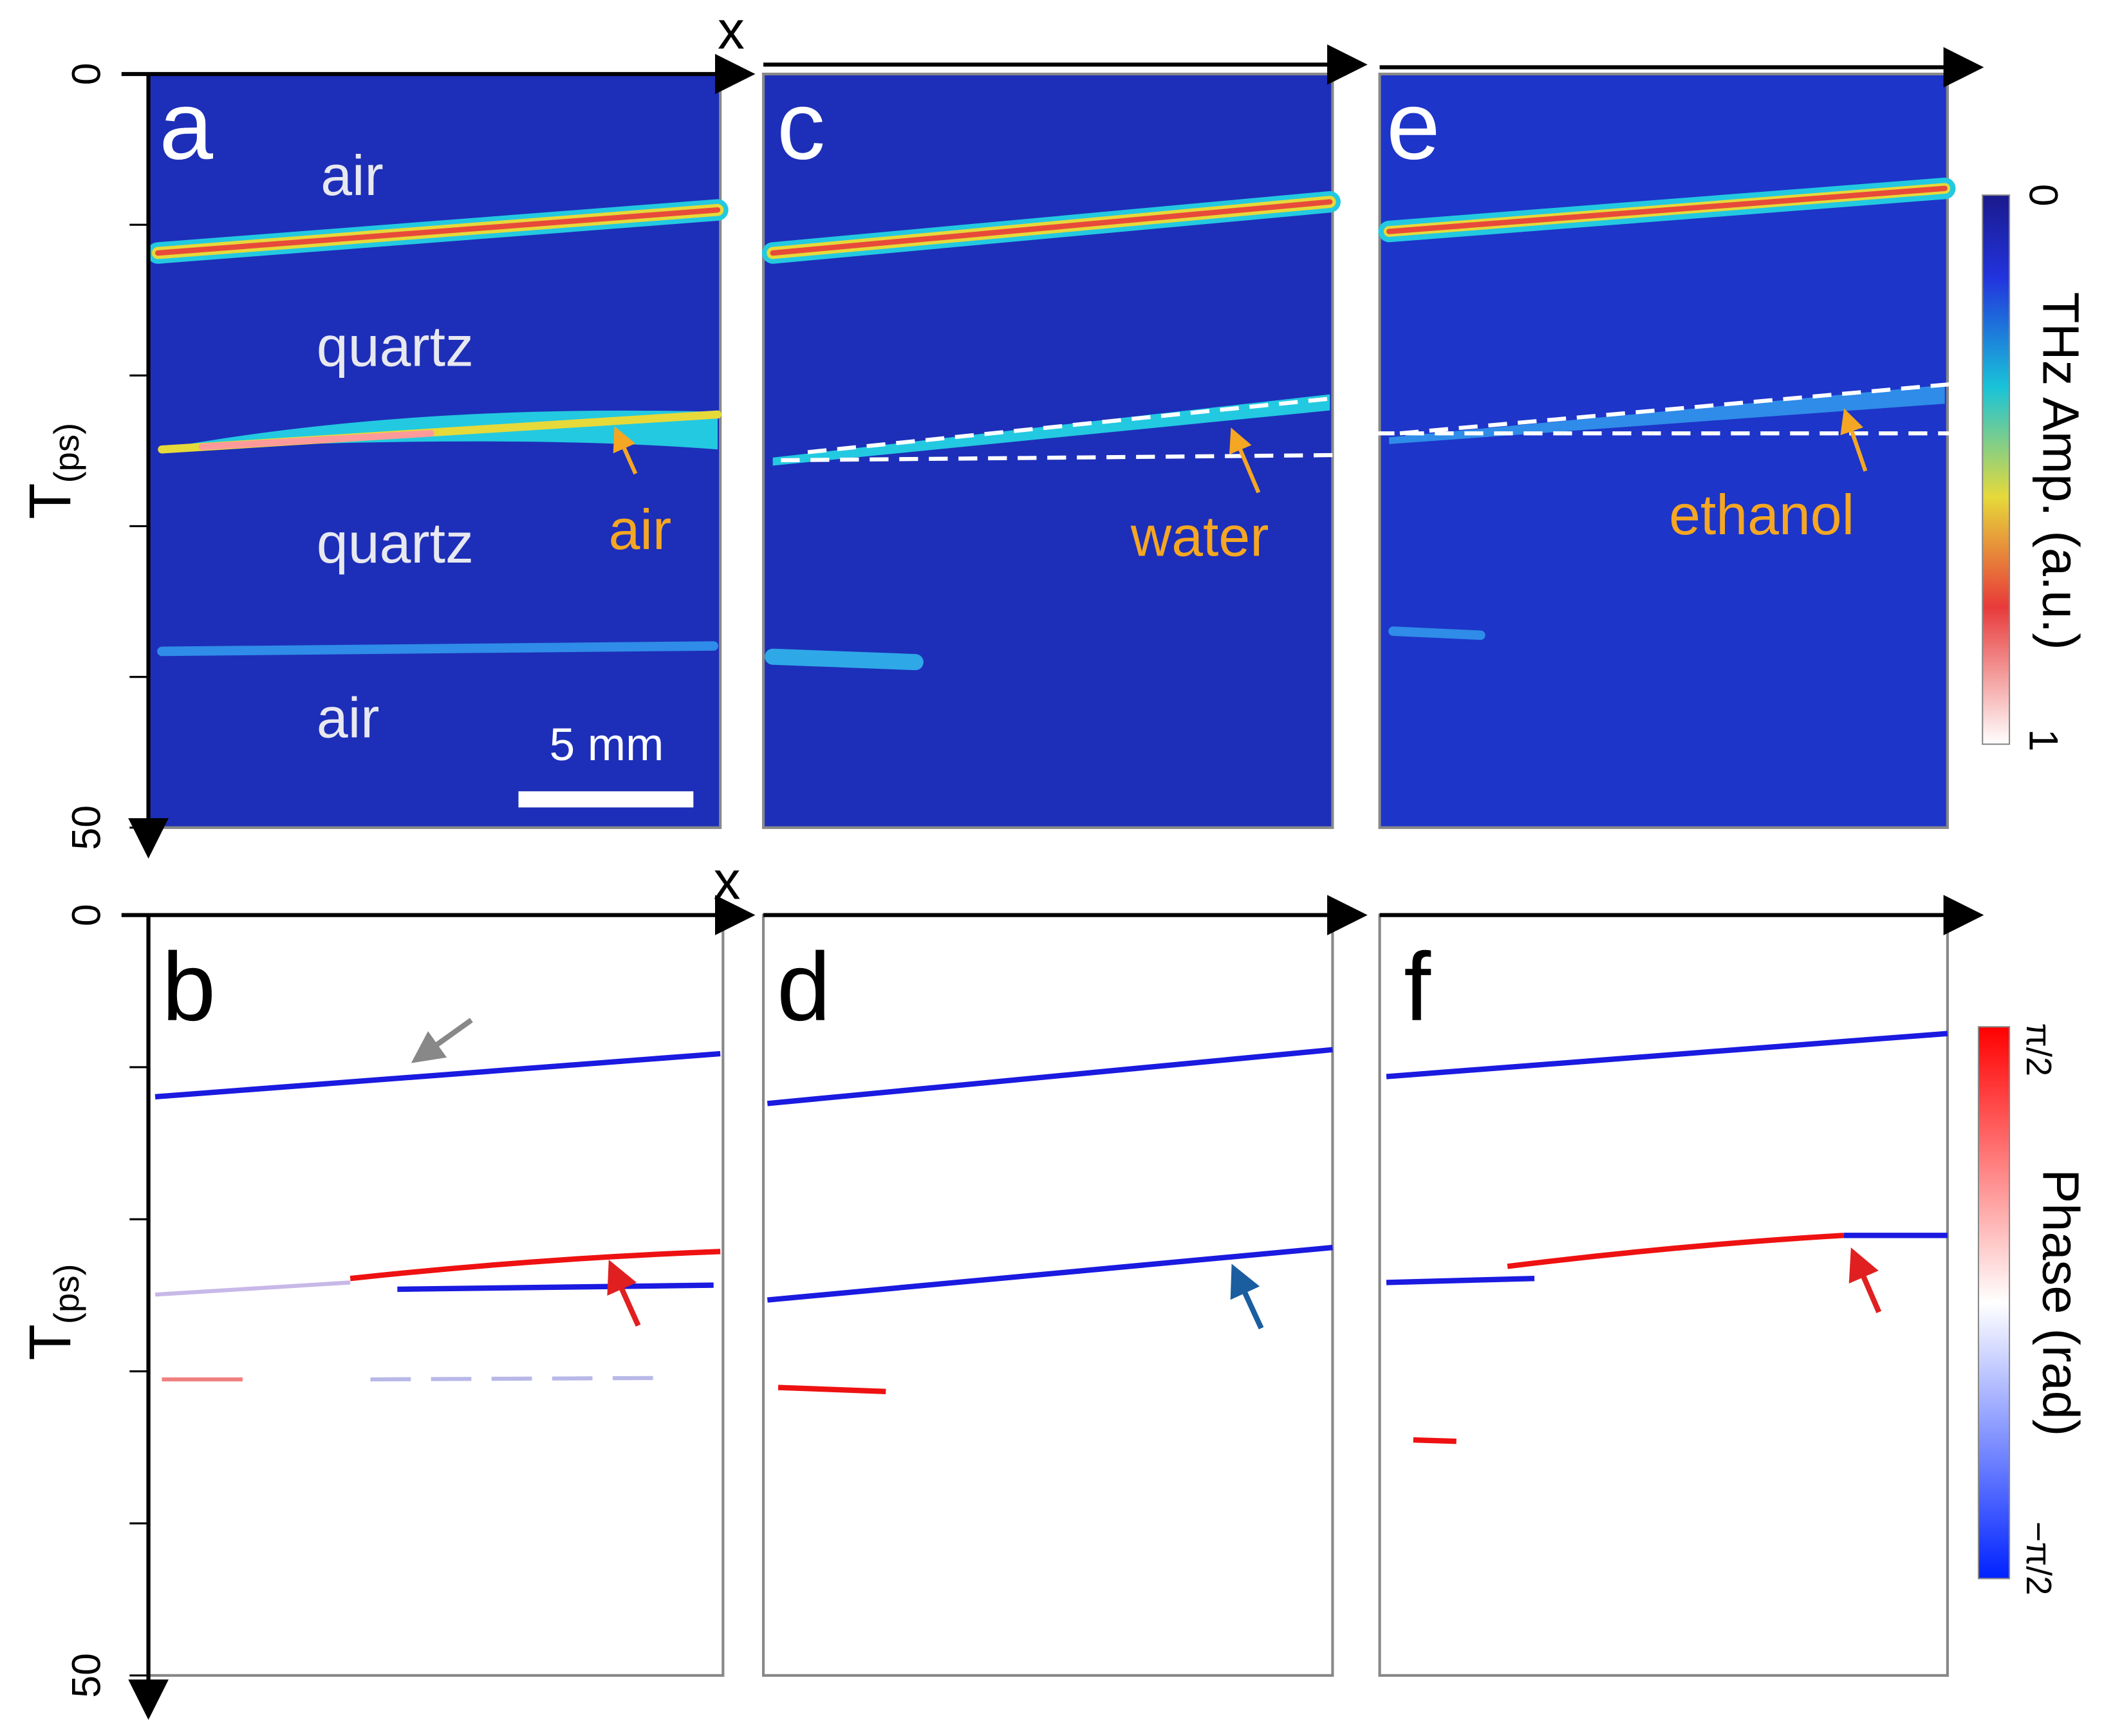 The width and height of the screenshot is (2104, 1736). I want to click on panel-letter: a, so click(186, 125).